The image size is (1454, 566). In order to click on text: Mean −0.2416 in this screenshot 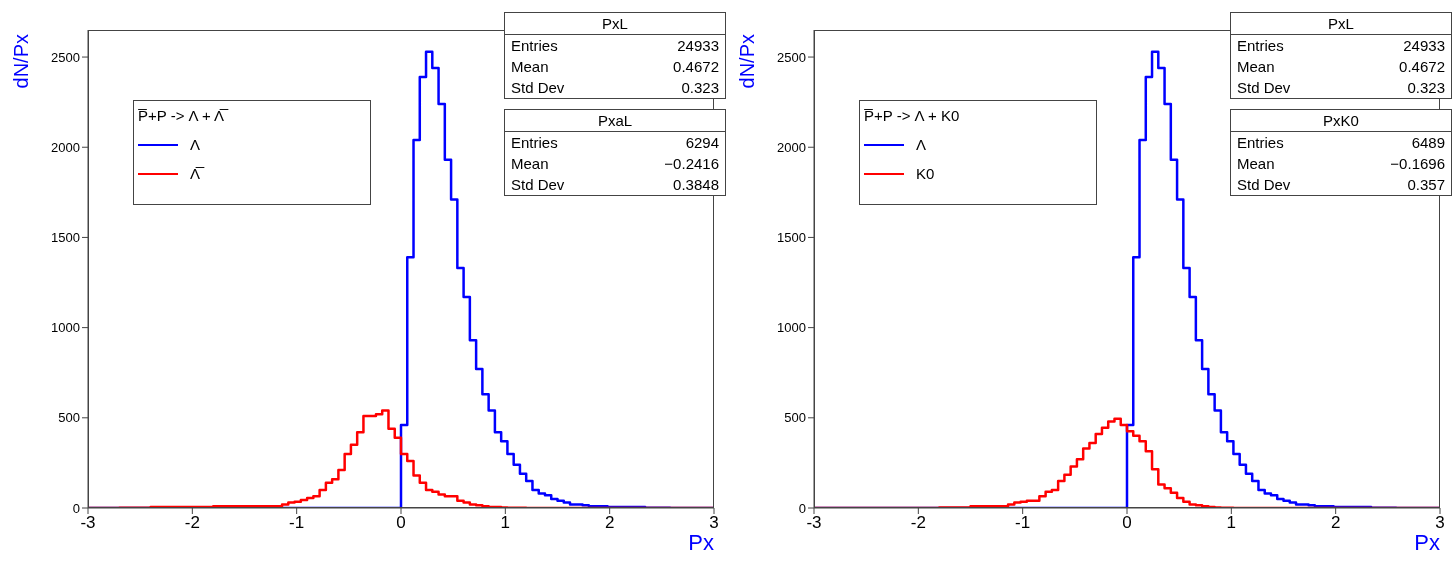, I will do `click(615, 163)`.